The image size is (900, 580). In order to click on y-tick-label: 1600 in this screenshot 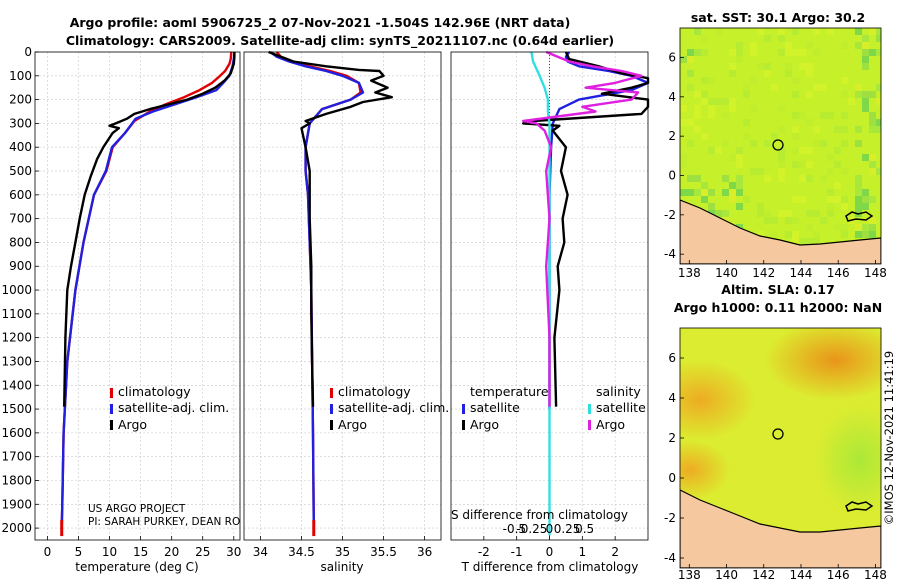, I will do `click(16, 433)`.